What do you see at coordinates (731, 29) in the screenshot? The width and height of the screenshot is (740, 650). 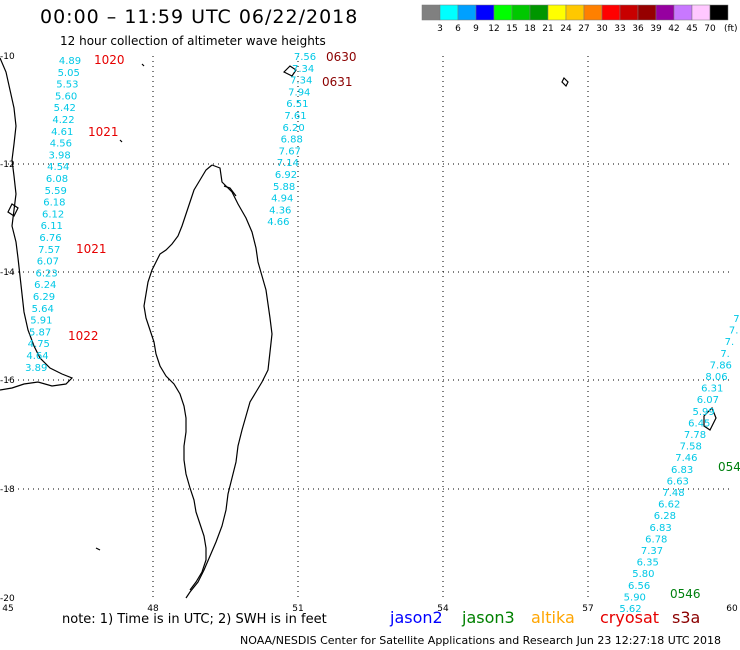 I see `colorbar-unit: (ft)` at bounding box center [731, 29].